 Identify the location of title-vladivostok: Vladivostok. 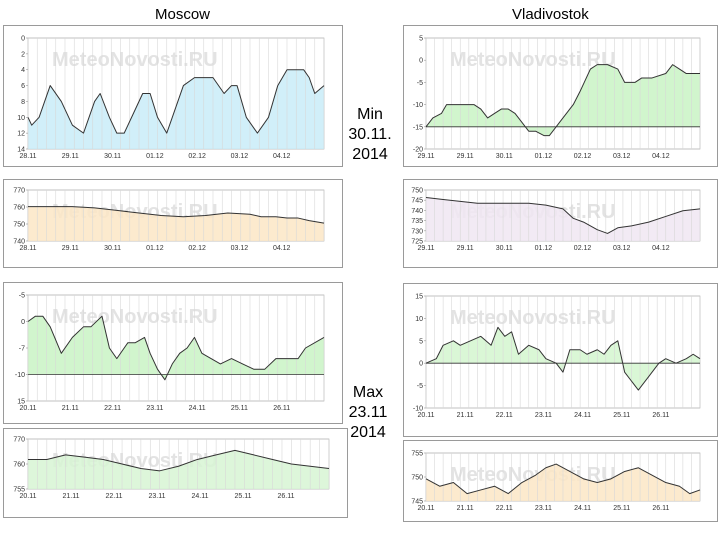
(550, 14).